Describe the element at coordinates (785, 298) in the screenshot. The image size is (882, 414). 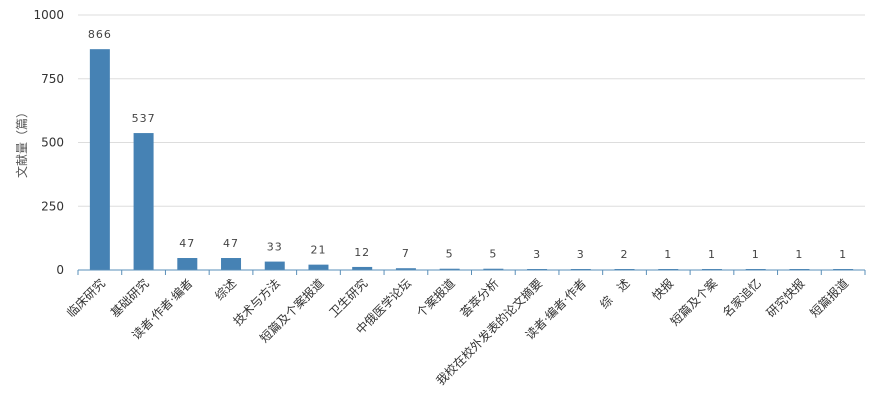
I see `category-label: 研究快报` at that location.